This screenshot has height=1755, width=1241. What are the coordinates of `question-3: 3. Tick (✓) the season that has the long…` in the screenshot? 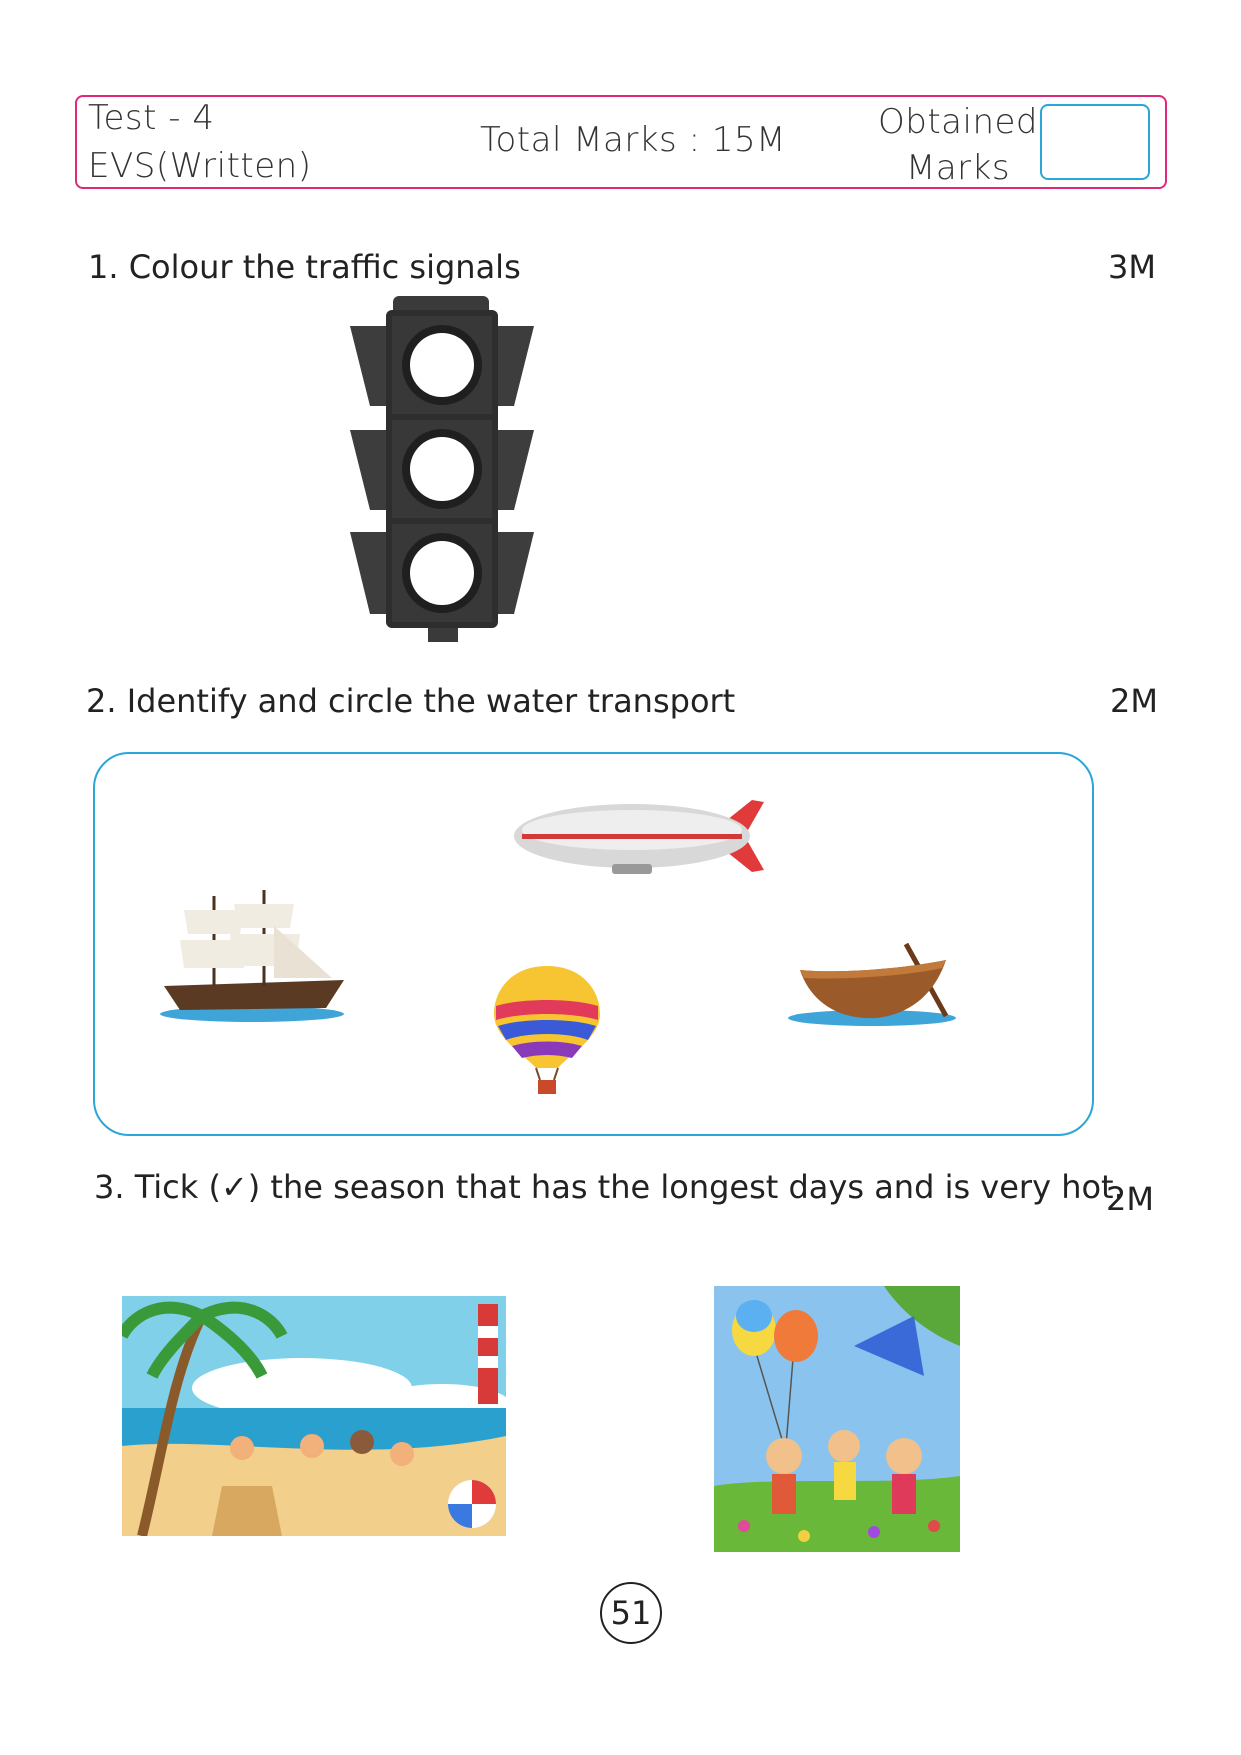 It's located at (609, 1187).